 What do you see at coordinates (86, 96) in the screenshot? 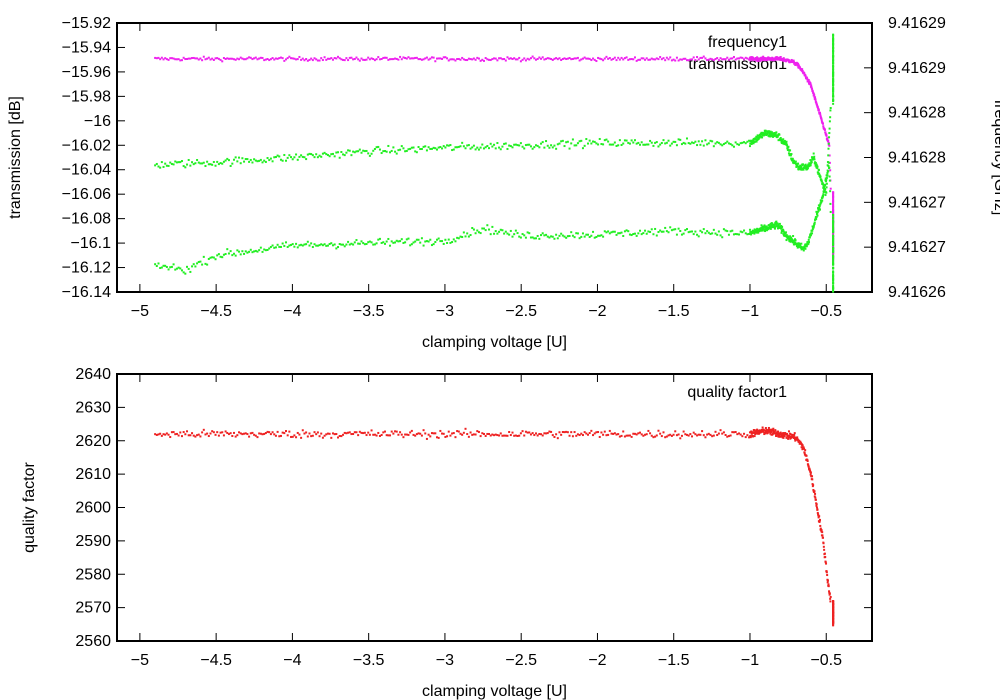
I see `panel1-y-tick-label: −15.98` at bounding box center [86, 96].